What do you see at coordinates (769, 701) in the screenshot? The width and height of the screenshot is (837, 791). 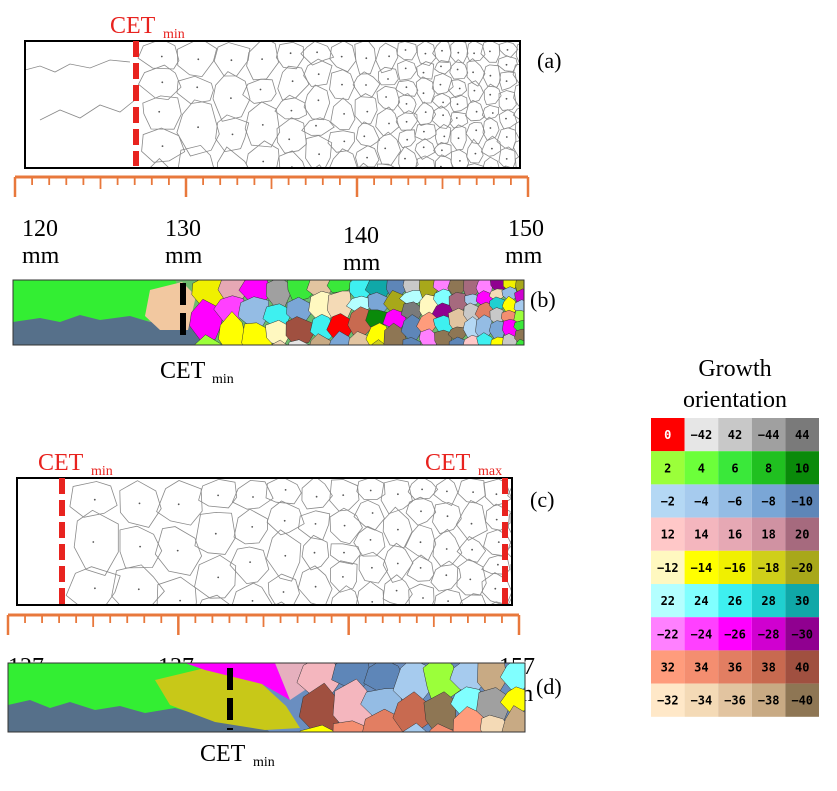 I see `legend-value: −38` at bounding box center [769, 701].